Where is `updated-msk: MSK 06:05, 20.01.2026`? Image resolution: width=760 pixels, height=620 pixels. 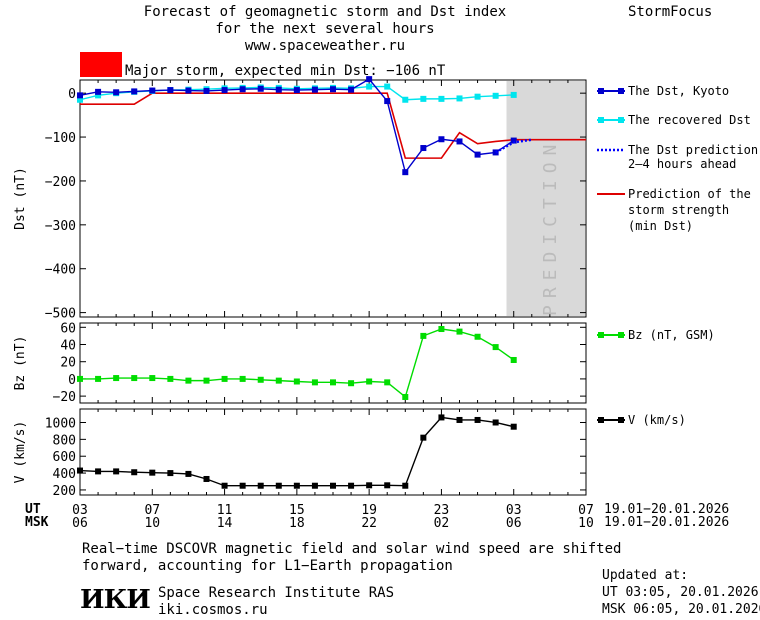
updated-msk: MSK 06:05, 20.01.2026 is located at coordinates (681, 609).